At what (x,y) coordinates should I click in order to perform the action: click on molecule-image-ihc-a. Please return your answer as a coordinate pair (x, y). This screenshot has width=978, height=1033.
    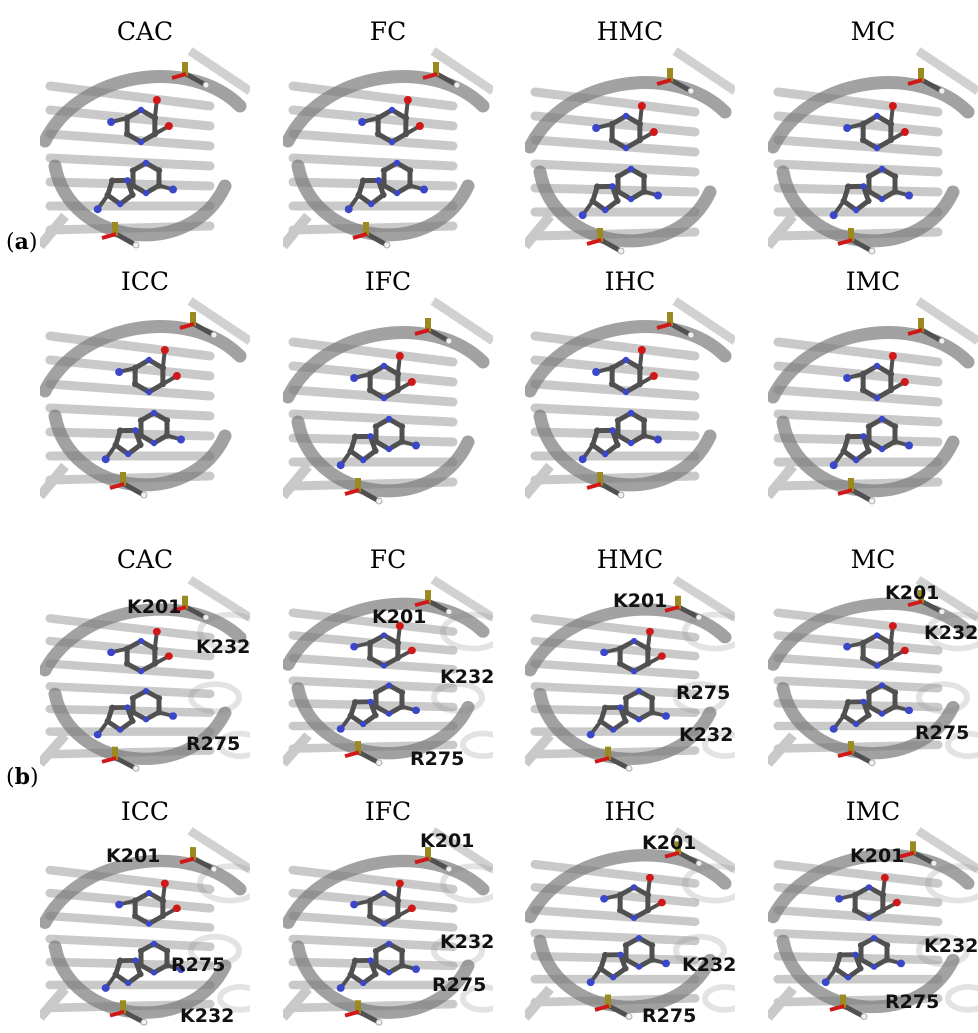
    Looking at the image, I should click on (630, 402).